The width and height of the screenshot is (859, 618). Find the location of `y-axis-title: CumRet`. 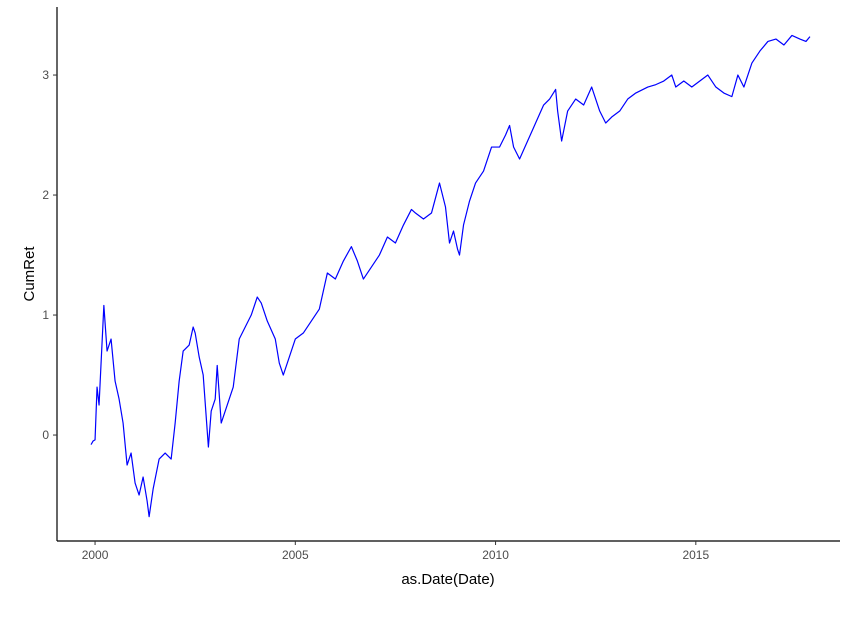

y-axis-title: CumRet is located at coordinates (29, 274).